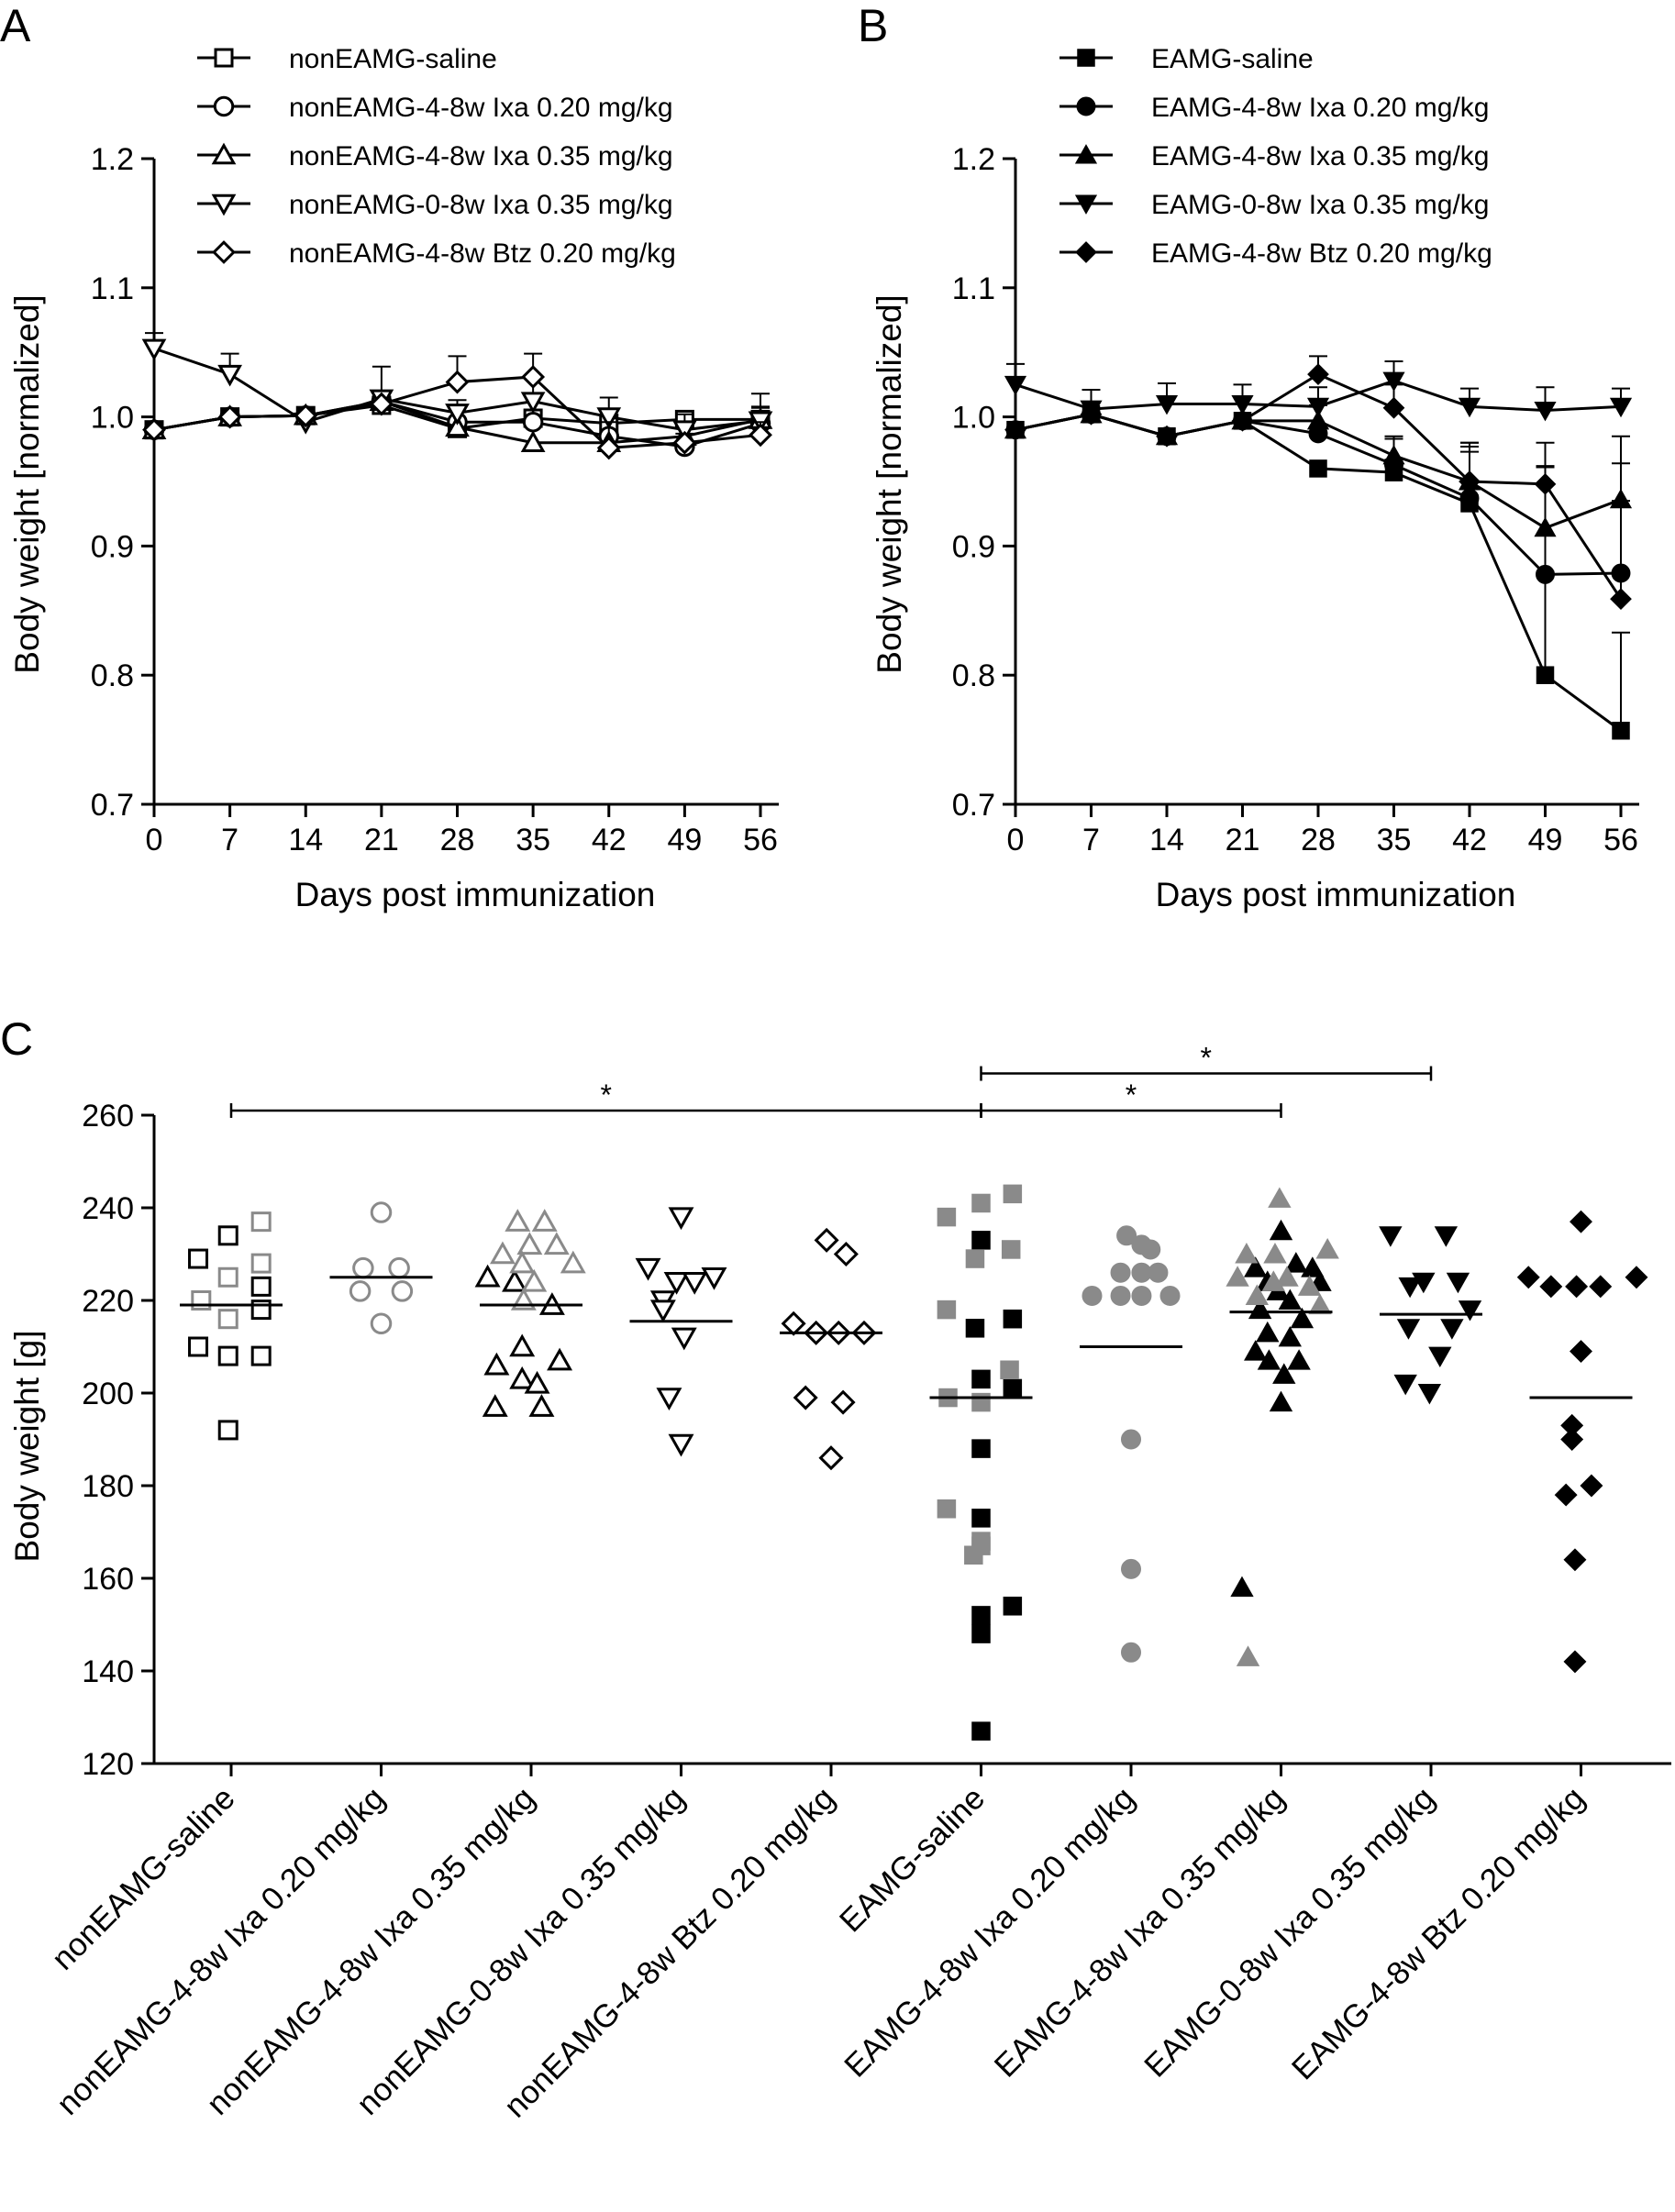 The image size is (1675, 2212). I want to click on panel-c-category-label: nonEAMG-4-8w Btz 0.20 mg/kg, so click(670, 1952).